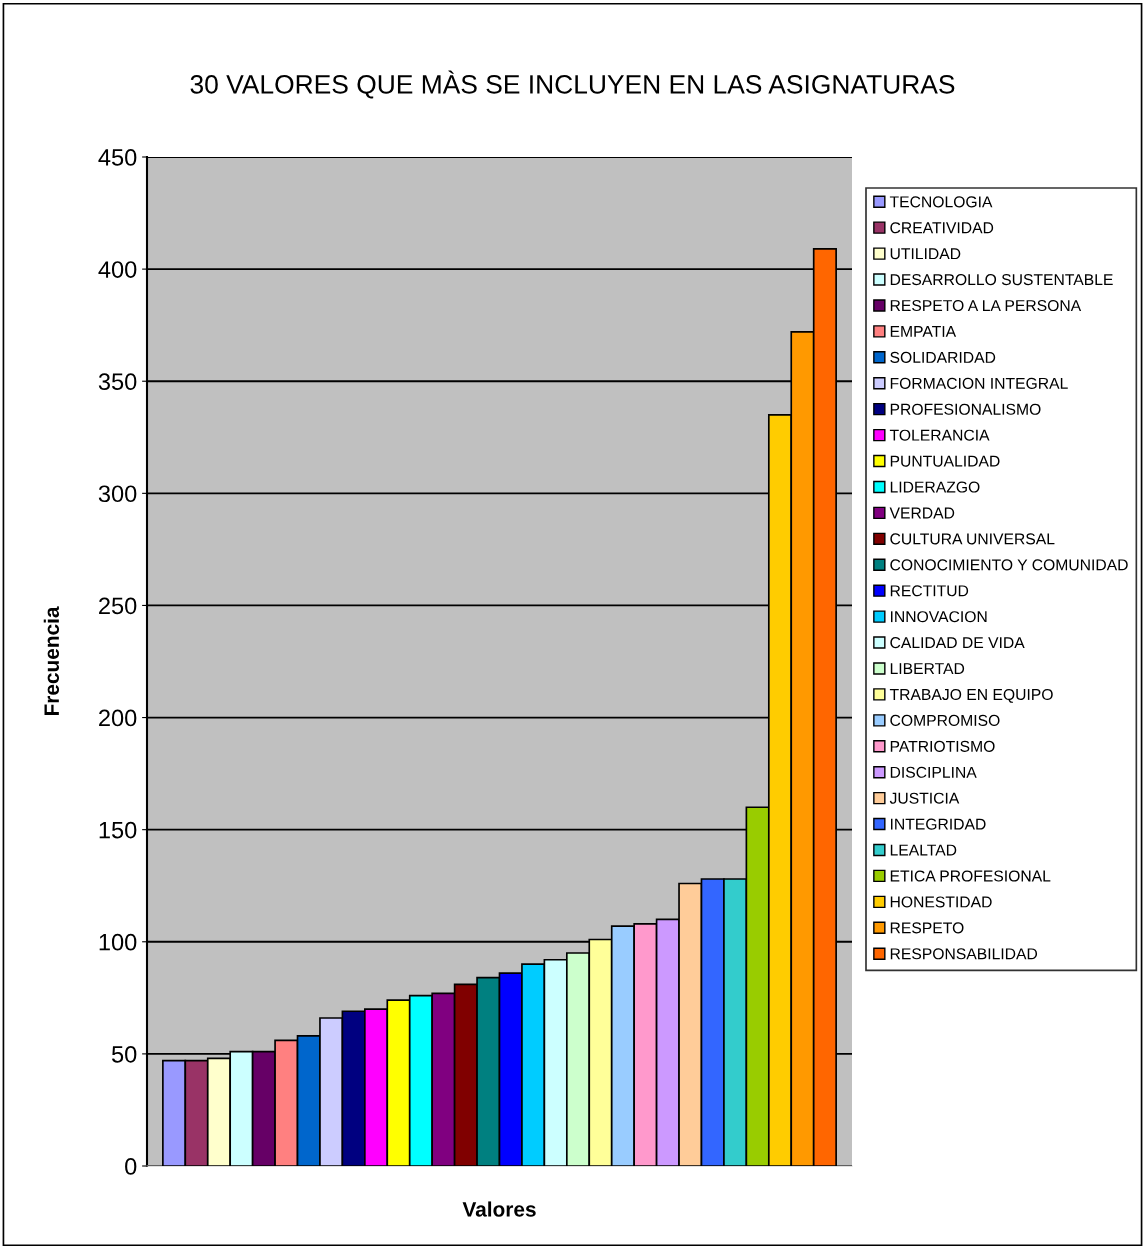 This screenshot has width=1145, height=1249. What do you see at coordinates (118, 718) in the screenshot?
I see `y-tick-label: 200` at bounding box center [118, 718].